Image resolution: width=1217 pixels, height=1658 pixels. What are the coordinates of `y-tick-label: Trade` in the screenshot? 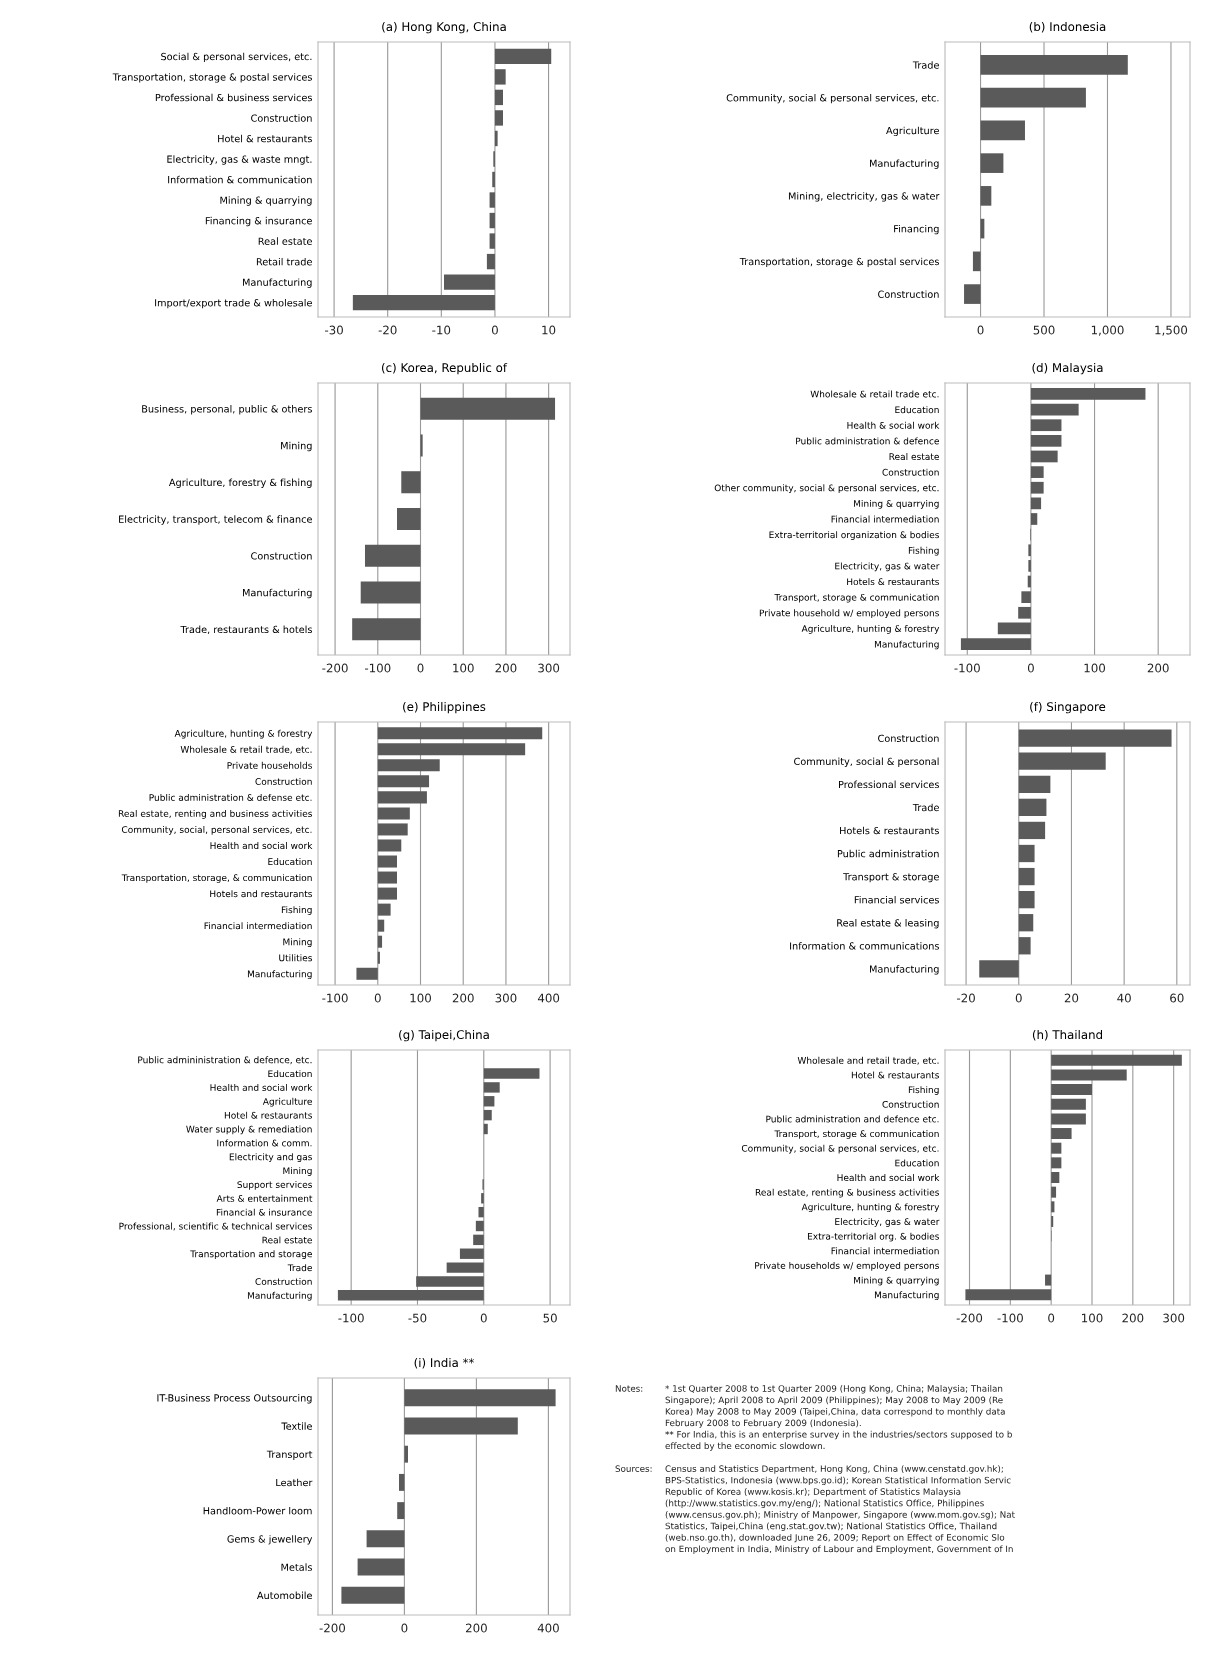 It's located at (925, 807).